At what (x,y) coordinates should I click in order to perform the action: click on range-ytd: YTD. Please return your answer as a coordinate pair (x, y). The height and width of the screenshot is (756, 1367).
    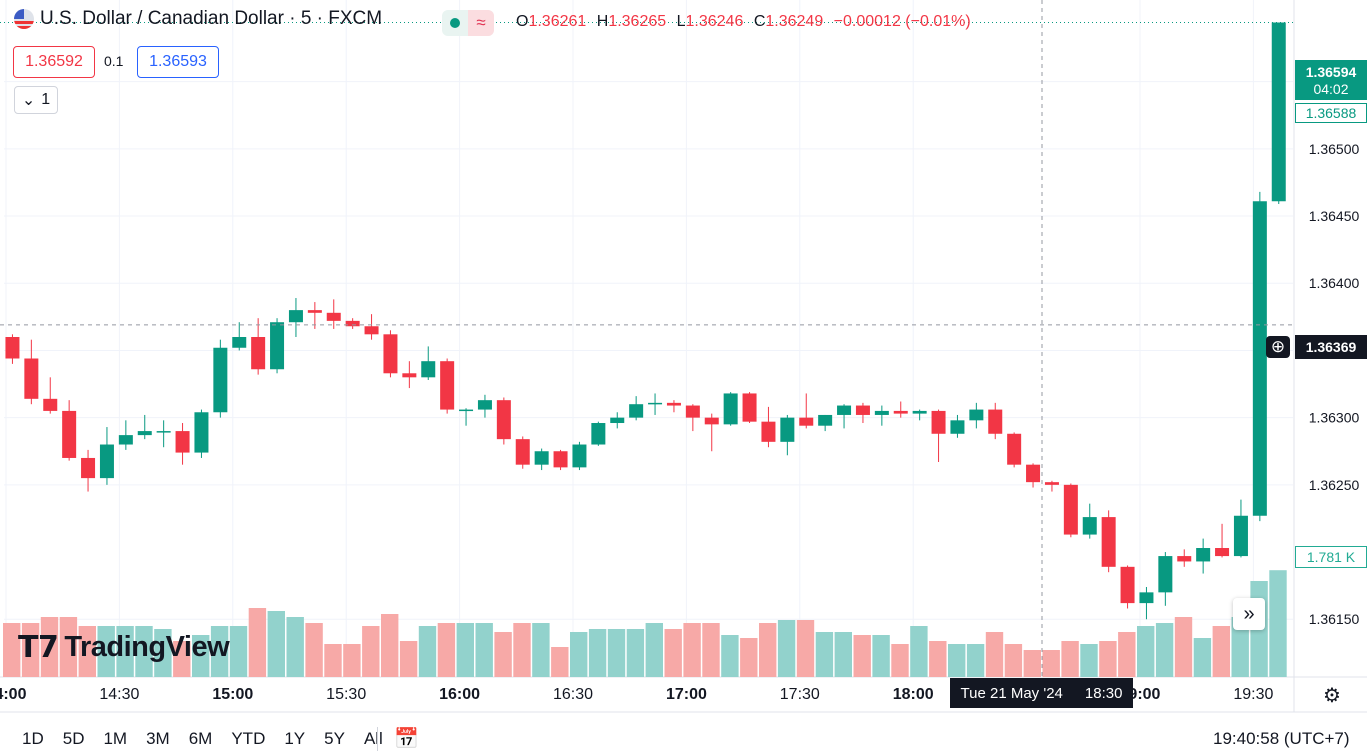
    Looking at the image, I should click on (248, 738).